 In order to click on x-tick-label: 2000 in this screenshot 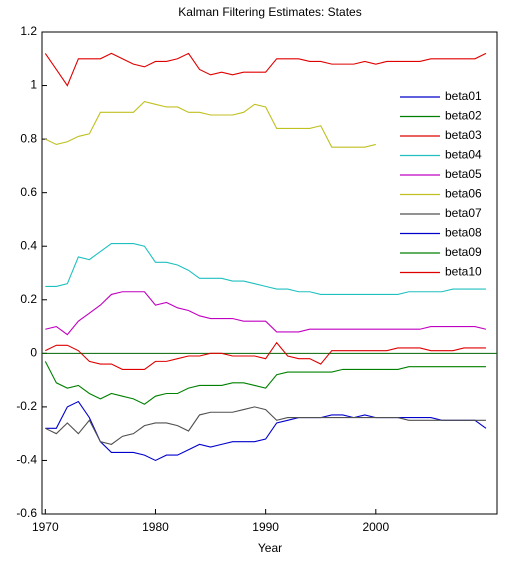, I will do `click(375, 527)`.